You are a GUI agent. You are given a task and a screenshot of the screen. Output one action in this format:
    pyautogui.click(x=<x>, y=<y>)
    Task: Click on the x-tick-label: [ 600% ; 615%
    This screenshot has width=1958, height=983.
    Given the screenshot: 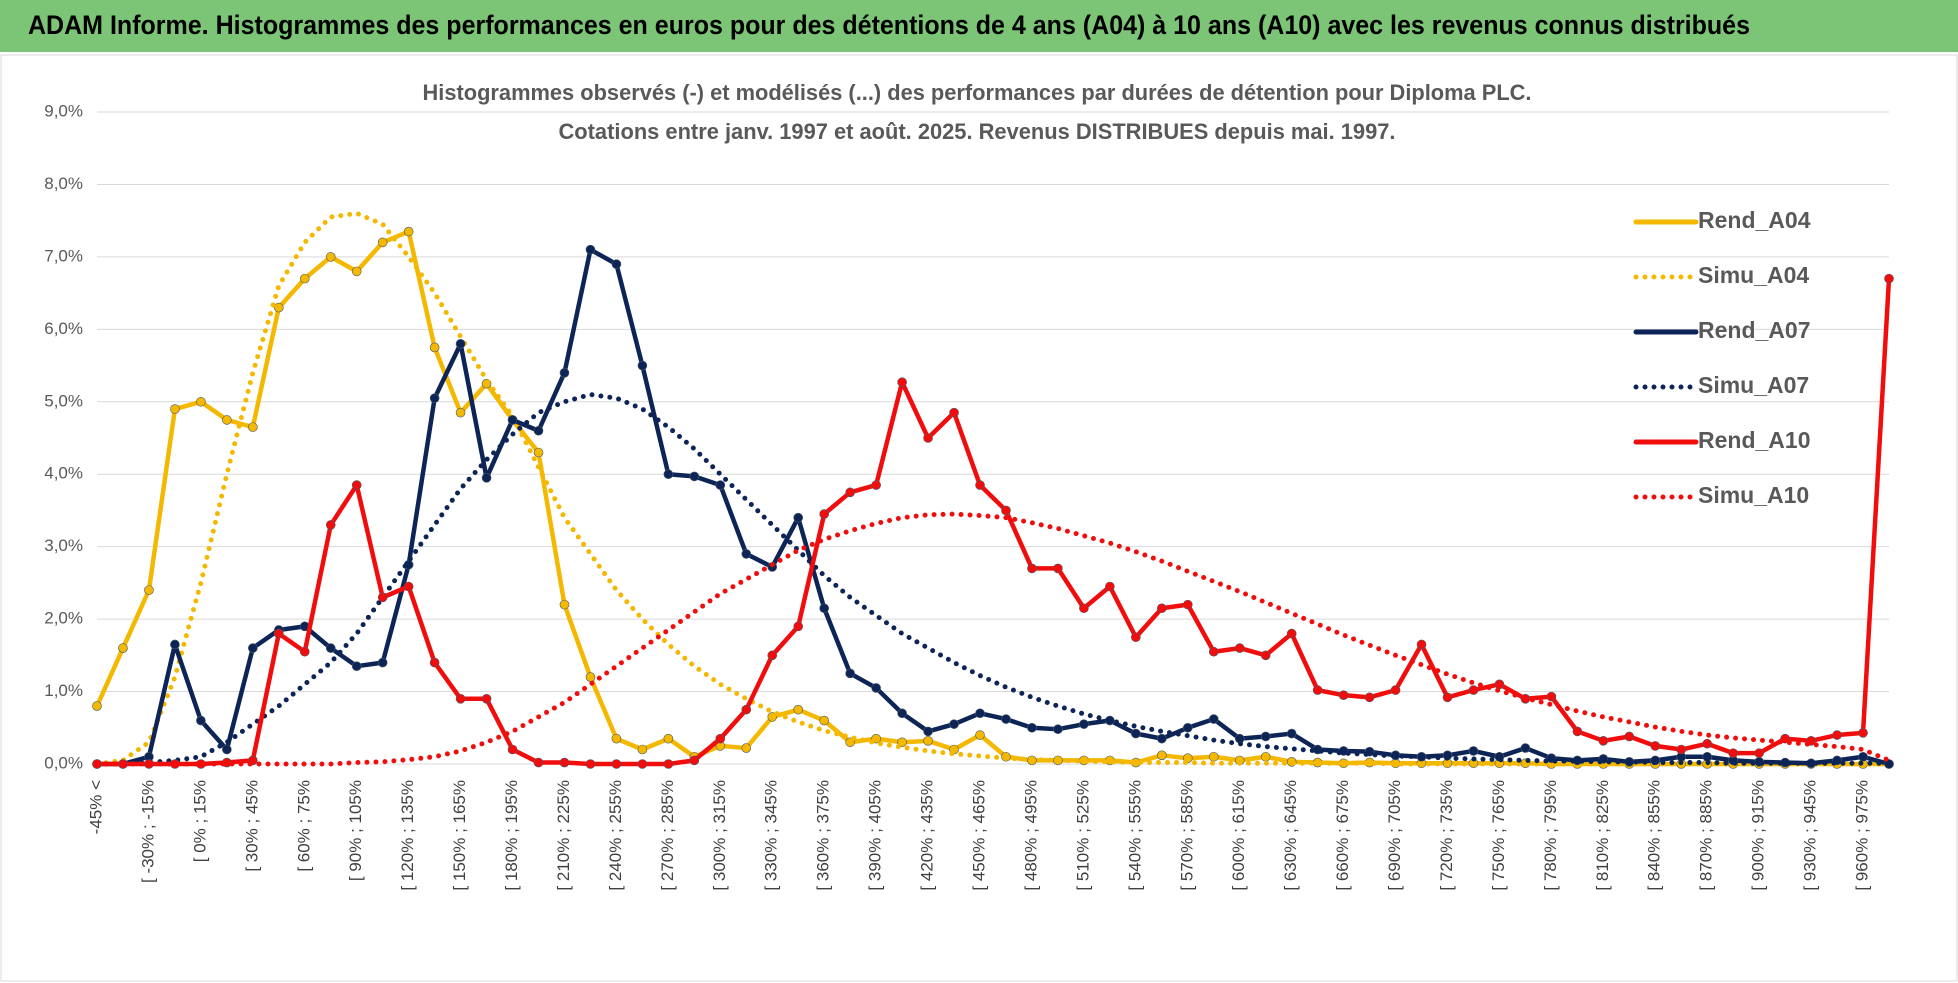 What is the action you would take?
    pyautogui.click(x=1238, y=835)
    